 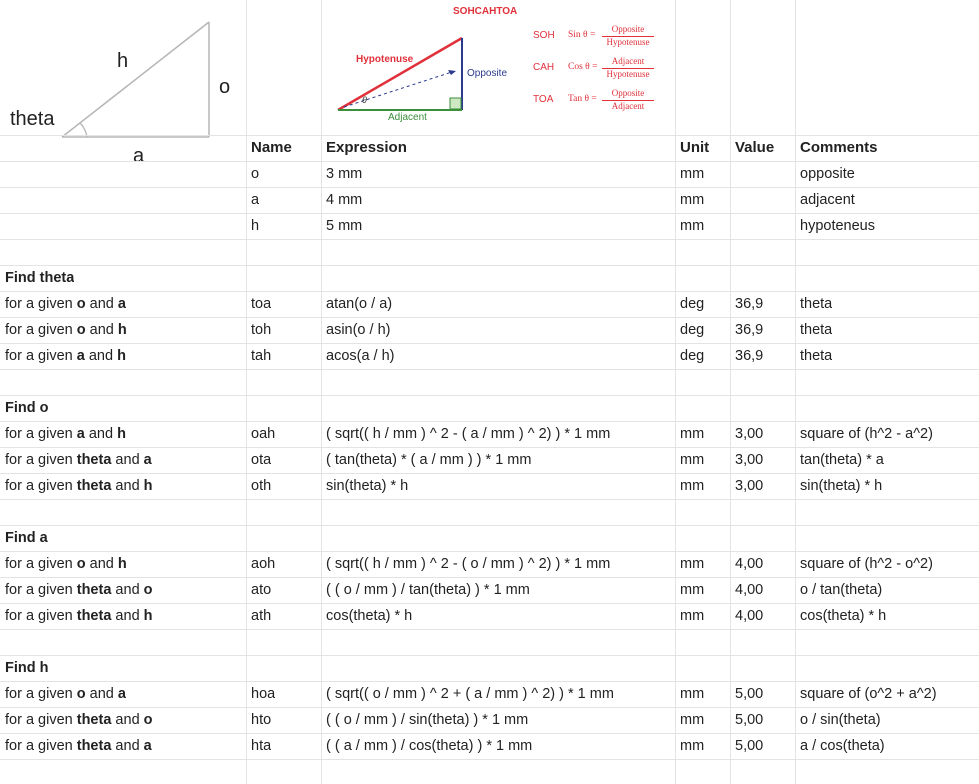 What do you see at coordinates (359, 304) in the screenshot?
I see `expression-cell: atan(o / a)` at bounding box center [359, 304].